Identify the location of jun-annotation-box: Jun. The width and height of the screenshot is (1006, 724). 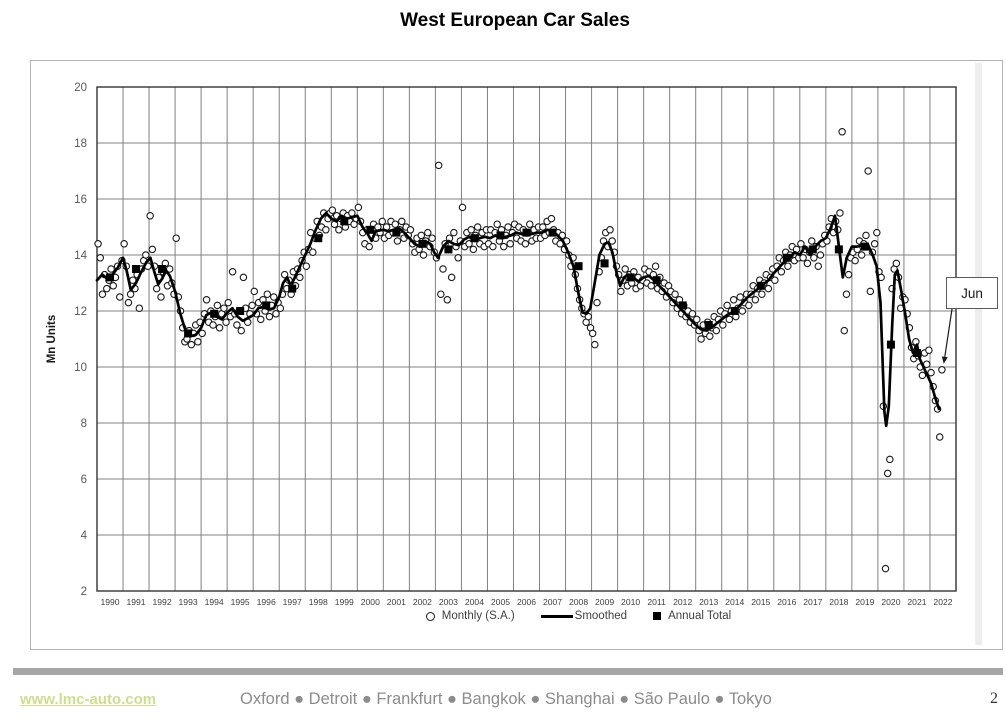
(972, 293).